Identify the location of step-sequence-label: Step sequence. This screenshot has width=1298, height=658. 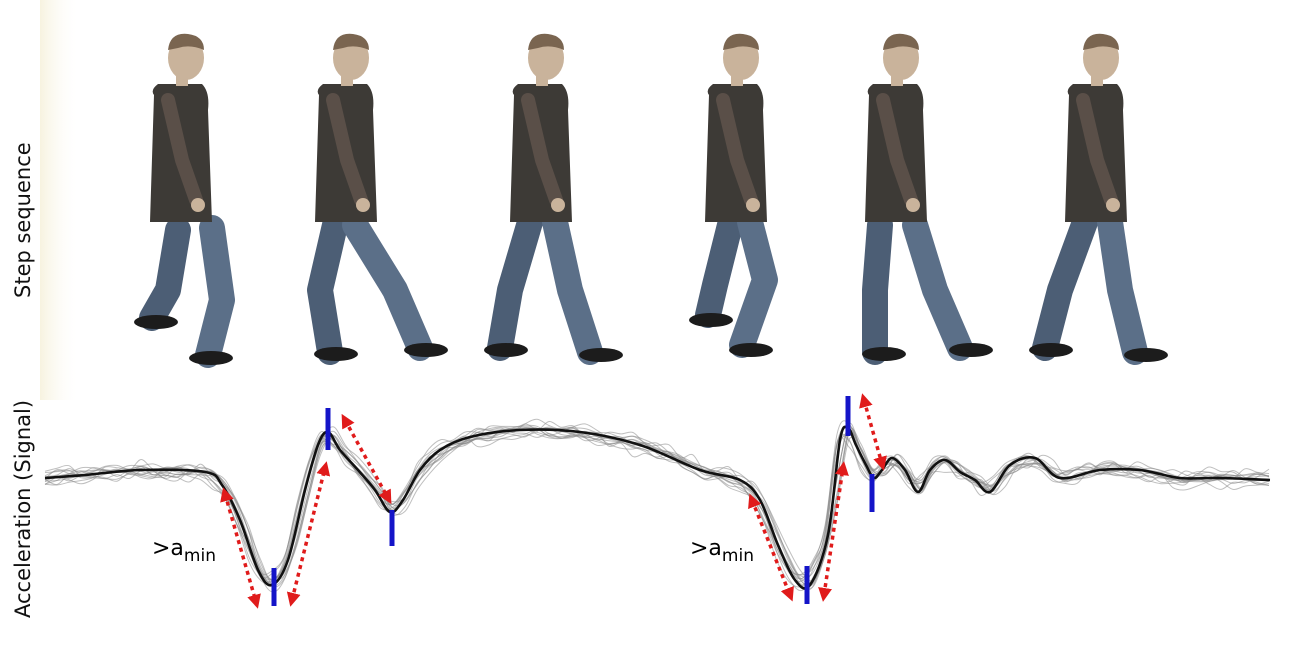
(23, 220).